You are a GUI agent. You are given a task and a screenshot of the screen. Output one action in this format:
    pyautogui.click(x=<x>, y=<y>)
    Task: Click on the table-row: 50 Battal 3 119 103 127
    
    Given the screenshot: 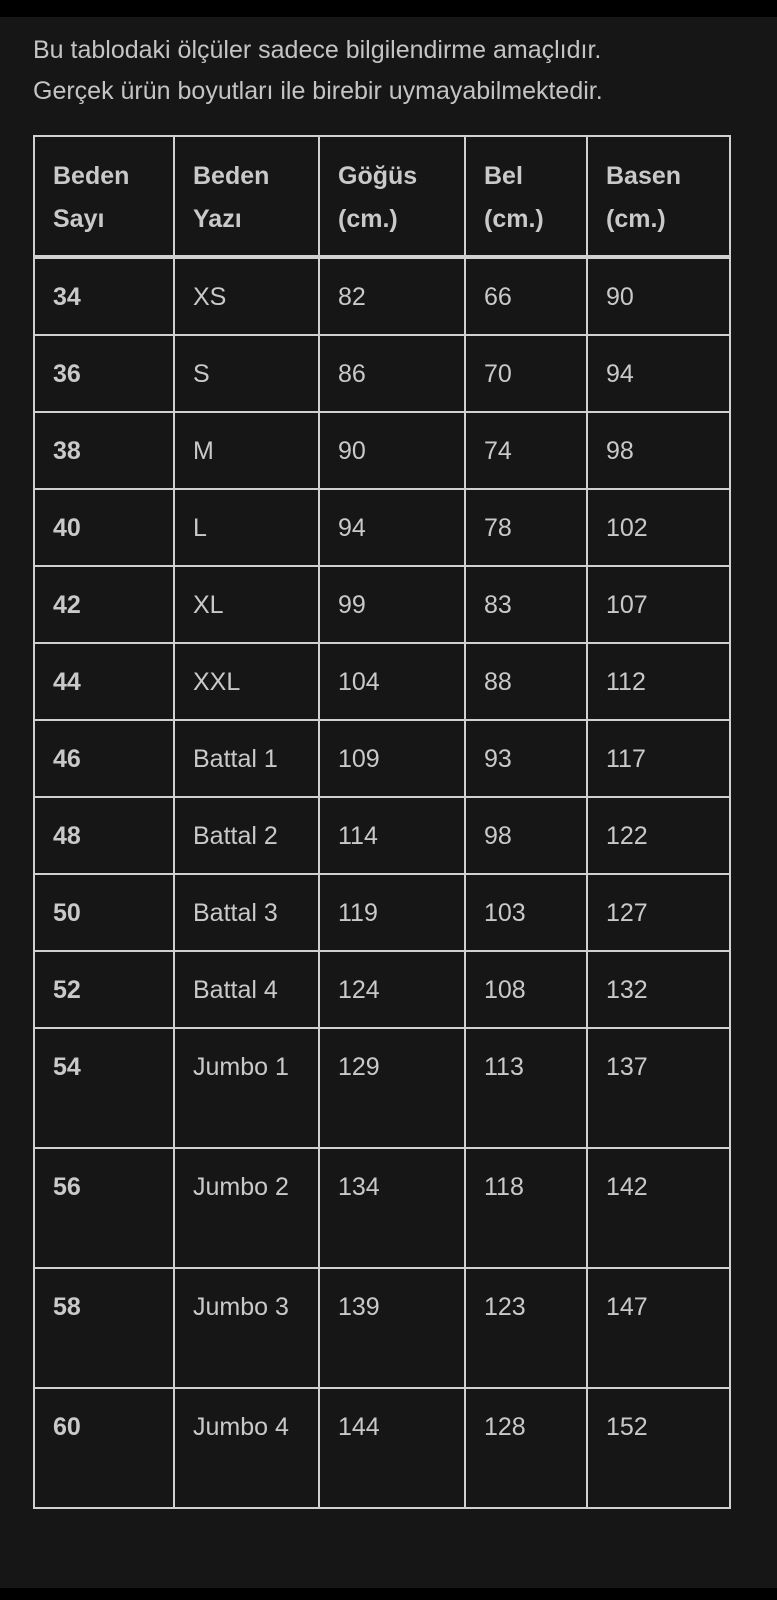 What is the action you would take?
    pyautogui.click(x=382, y=912)
    